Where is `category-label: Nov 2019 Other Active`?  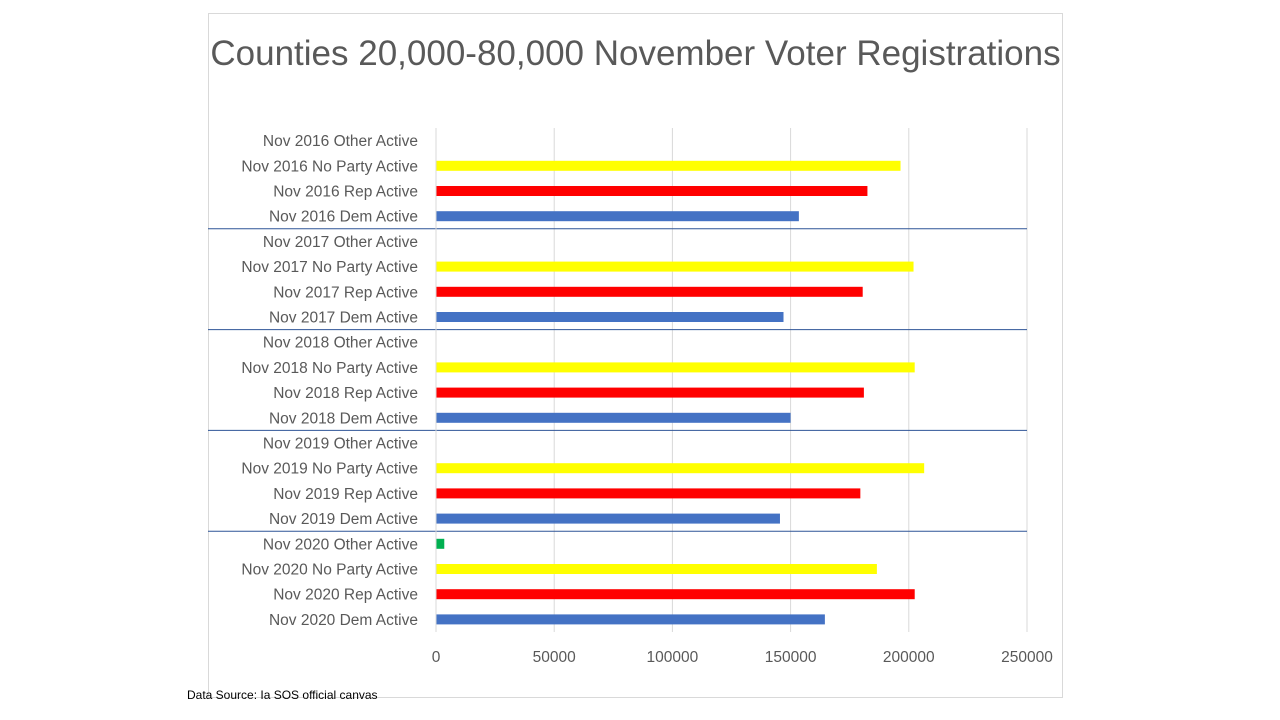 category-label: Nov 2019 Other Active is located at coordinates (340, 444).